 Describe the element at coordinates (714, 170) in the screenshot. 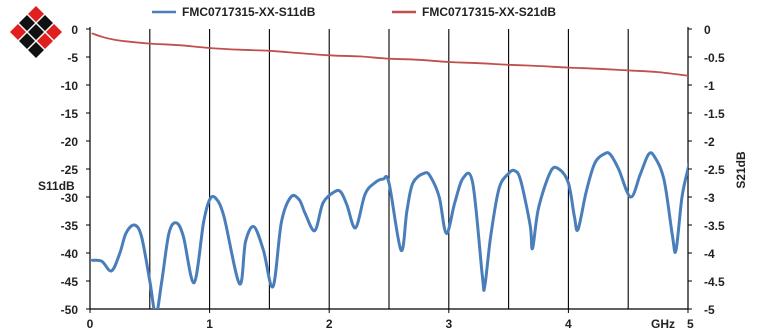

I see `y-right-tick-label: -2.5` at that location.